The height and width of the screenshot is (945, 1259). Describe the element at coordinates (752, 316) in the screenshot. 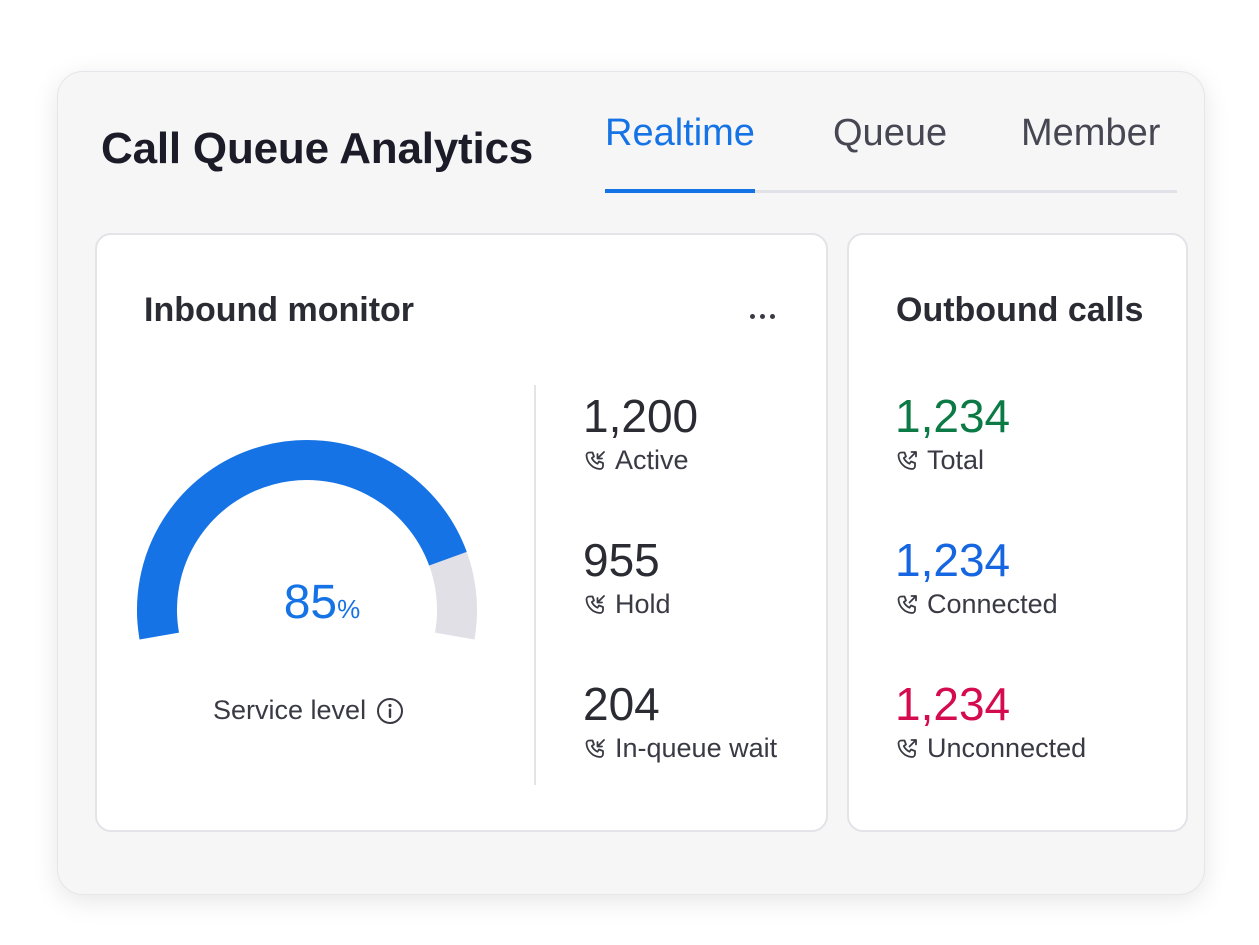

I see `more-horizontal-icon` at that location.